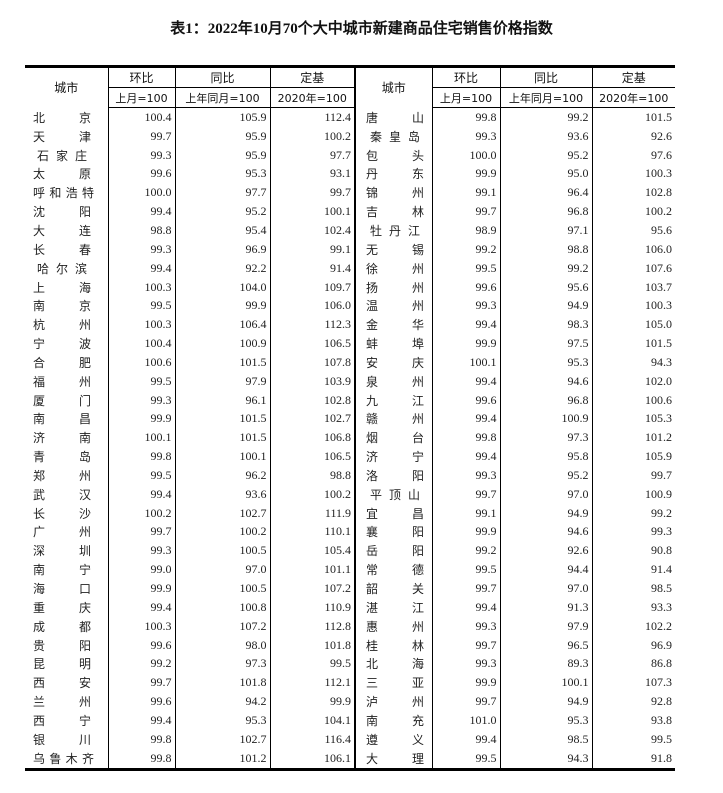 The width and height of the screenshot is (723, 793). I want to click on city-name: 西安, so click(62, 683).